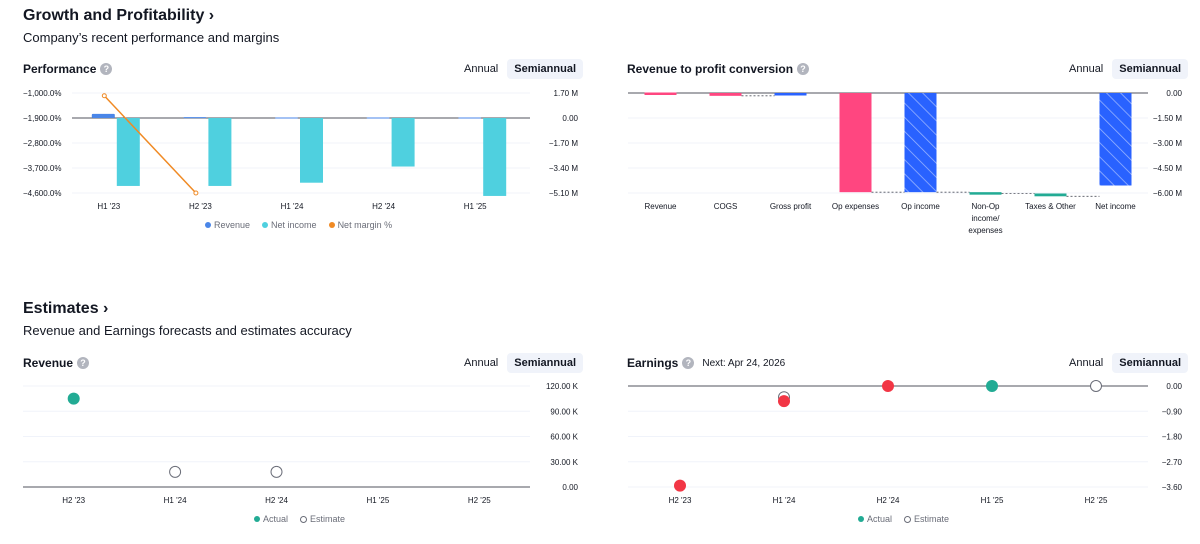 The height and width of the screenshot is (544, 1200). Describe the element at coordinates (932, 519) in the screenshot. I see `legend-estimate-label: Estimate` at that location.